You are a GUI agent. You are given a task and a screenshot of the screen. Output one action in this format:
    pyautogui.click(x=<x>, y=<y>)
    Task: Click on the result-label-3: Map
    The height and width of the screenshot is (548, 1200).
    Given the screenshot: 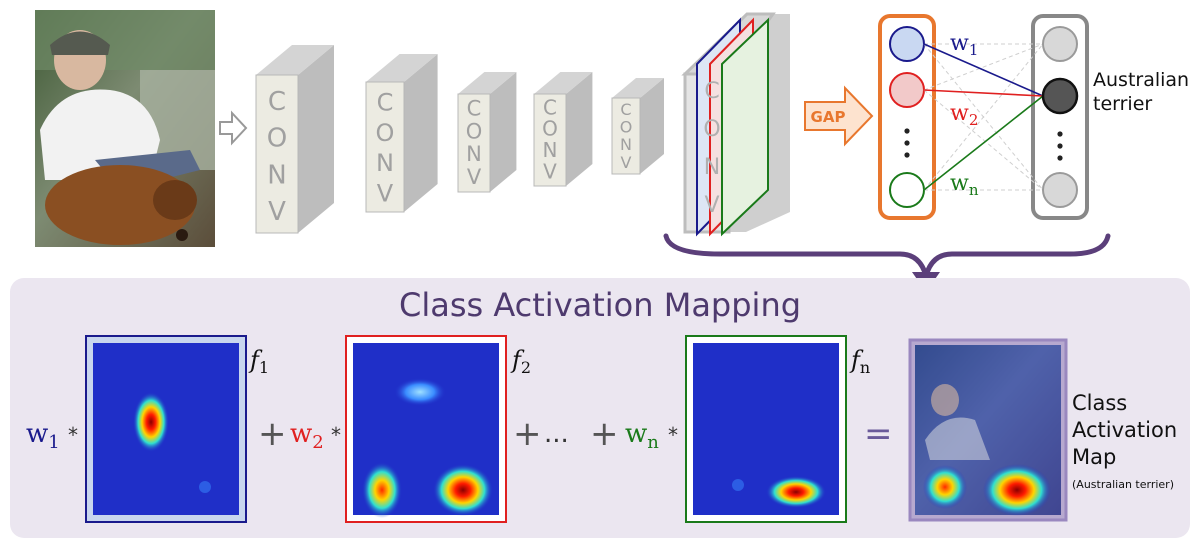 What is the action you would take?
    pyautogui.click(x=1094, y=457)
    